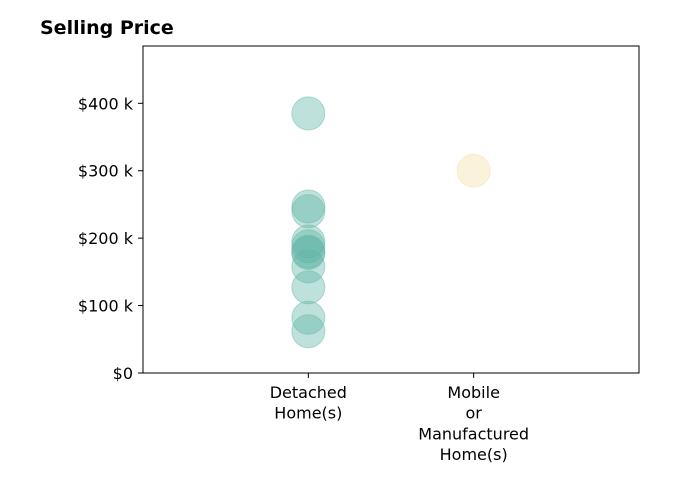  Describe the element at coordinates (106, 103) in the screenshot. I see `y-tick-label: $400 k` at that location.